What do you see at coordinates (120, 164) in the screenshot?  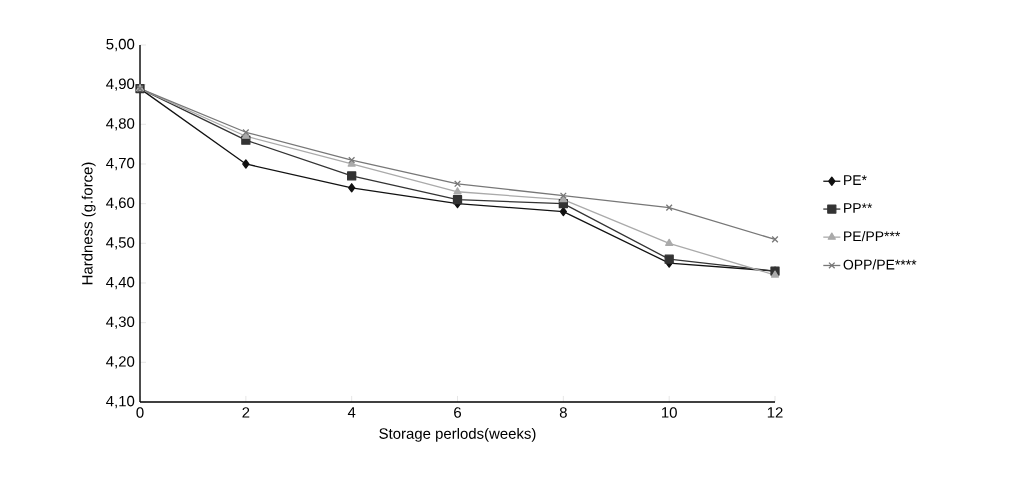 I see `y-tick-label: 4,70` at bounding box center [120, 164].